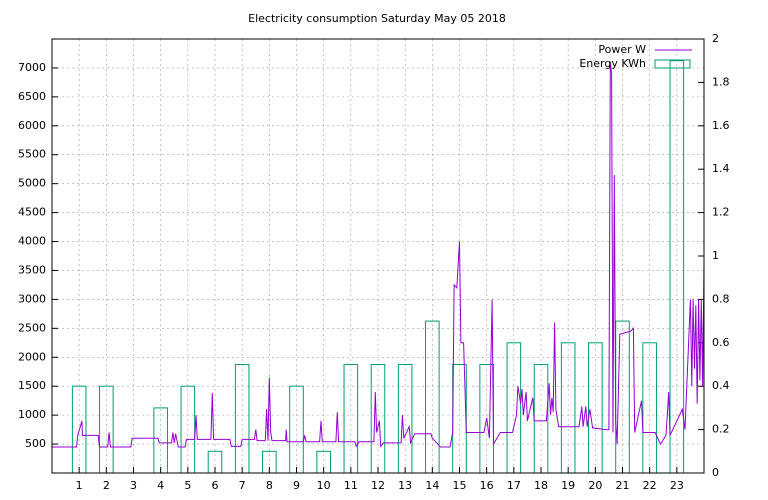  What do you see at coordinates (514, 485) in the screenshot?
I see `x-tick-label: 17` at bounding box center [514, 485].